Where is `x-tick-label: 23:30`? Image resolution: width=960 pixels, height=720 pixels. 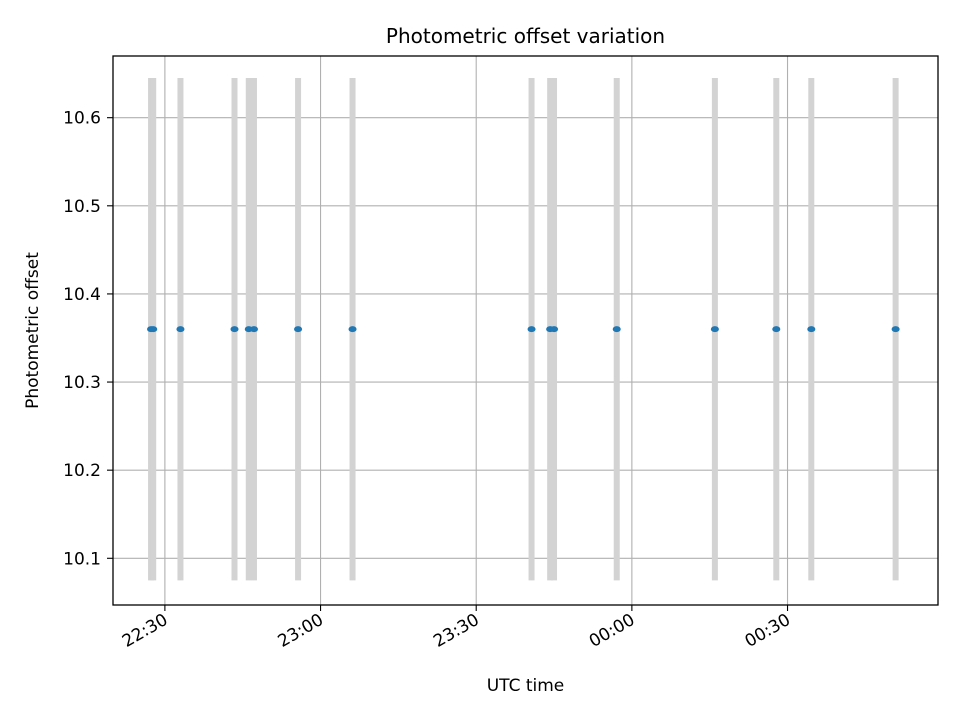 x-tick-label: 23:30 is located at coordinates (456, 631).